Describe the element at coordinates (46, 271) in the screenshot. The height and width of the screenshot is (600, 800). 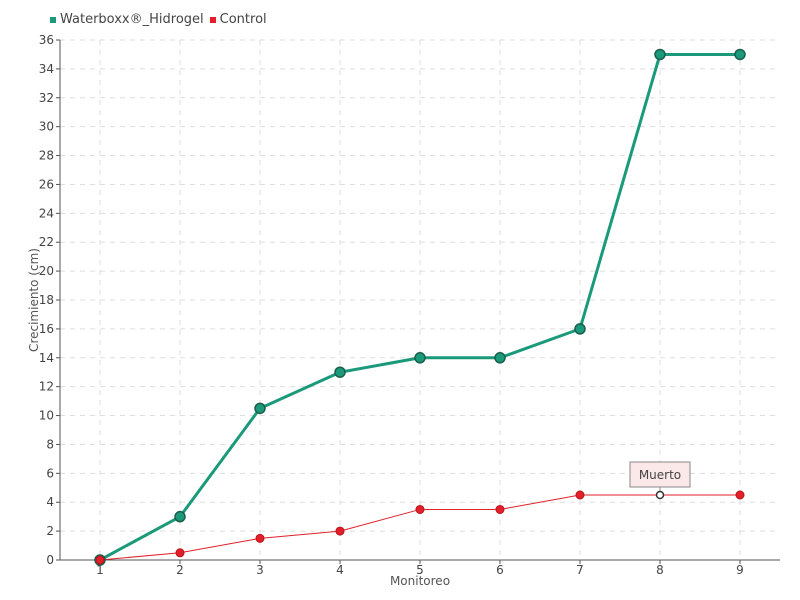
I see `y-tick-label: 20` at that location.